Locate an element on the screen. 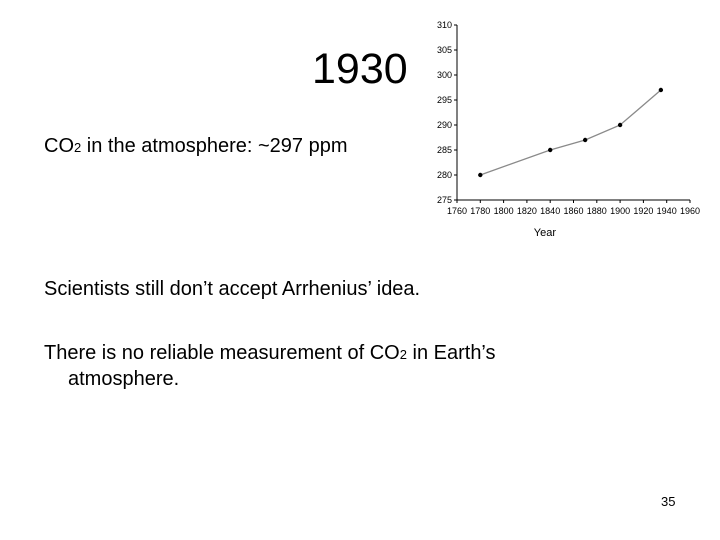 The height and width of the screenshot is (540, 720). x-tick-label: 1860 is located at coordinates (573, 211).